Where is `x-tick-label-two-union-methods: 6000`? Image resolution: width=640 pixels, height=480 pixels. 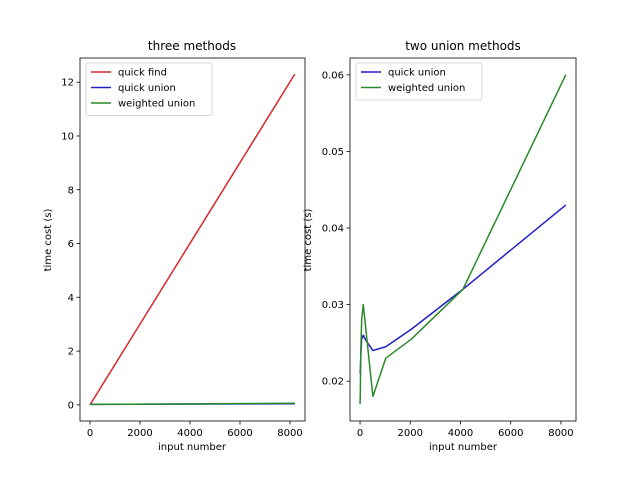 x-tick-label-two-union-methods: 6000 is located at coordinates (510, 433).